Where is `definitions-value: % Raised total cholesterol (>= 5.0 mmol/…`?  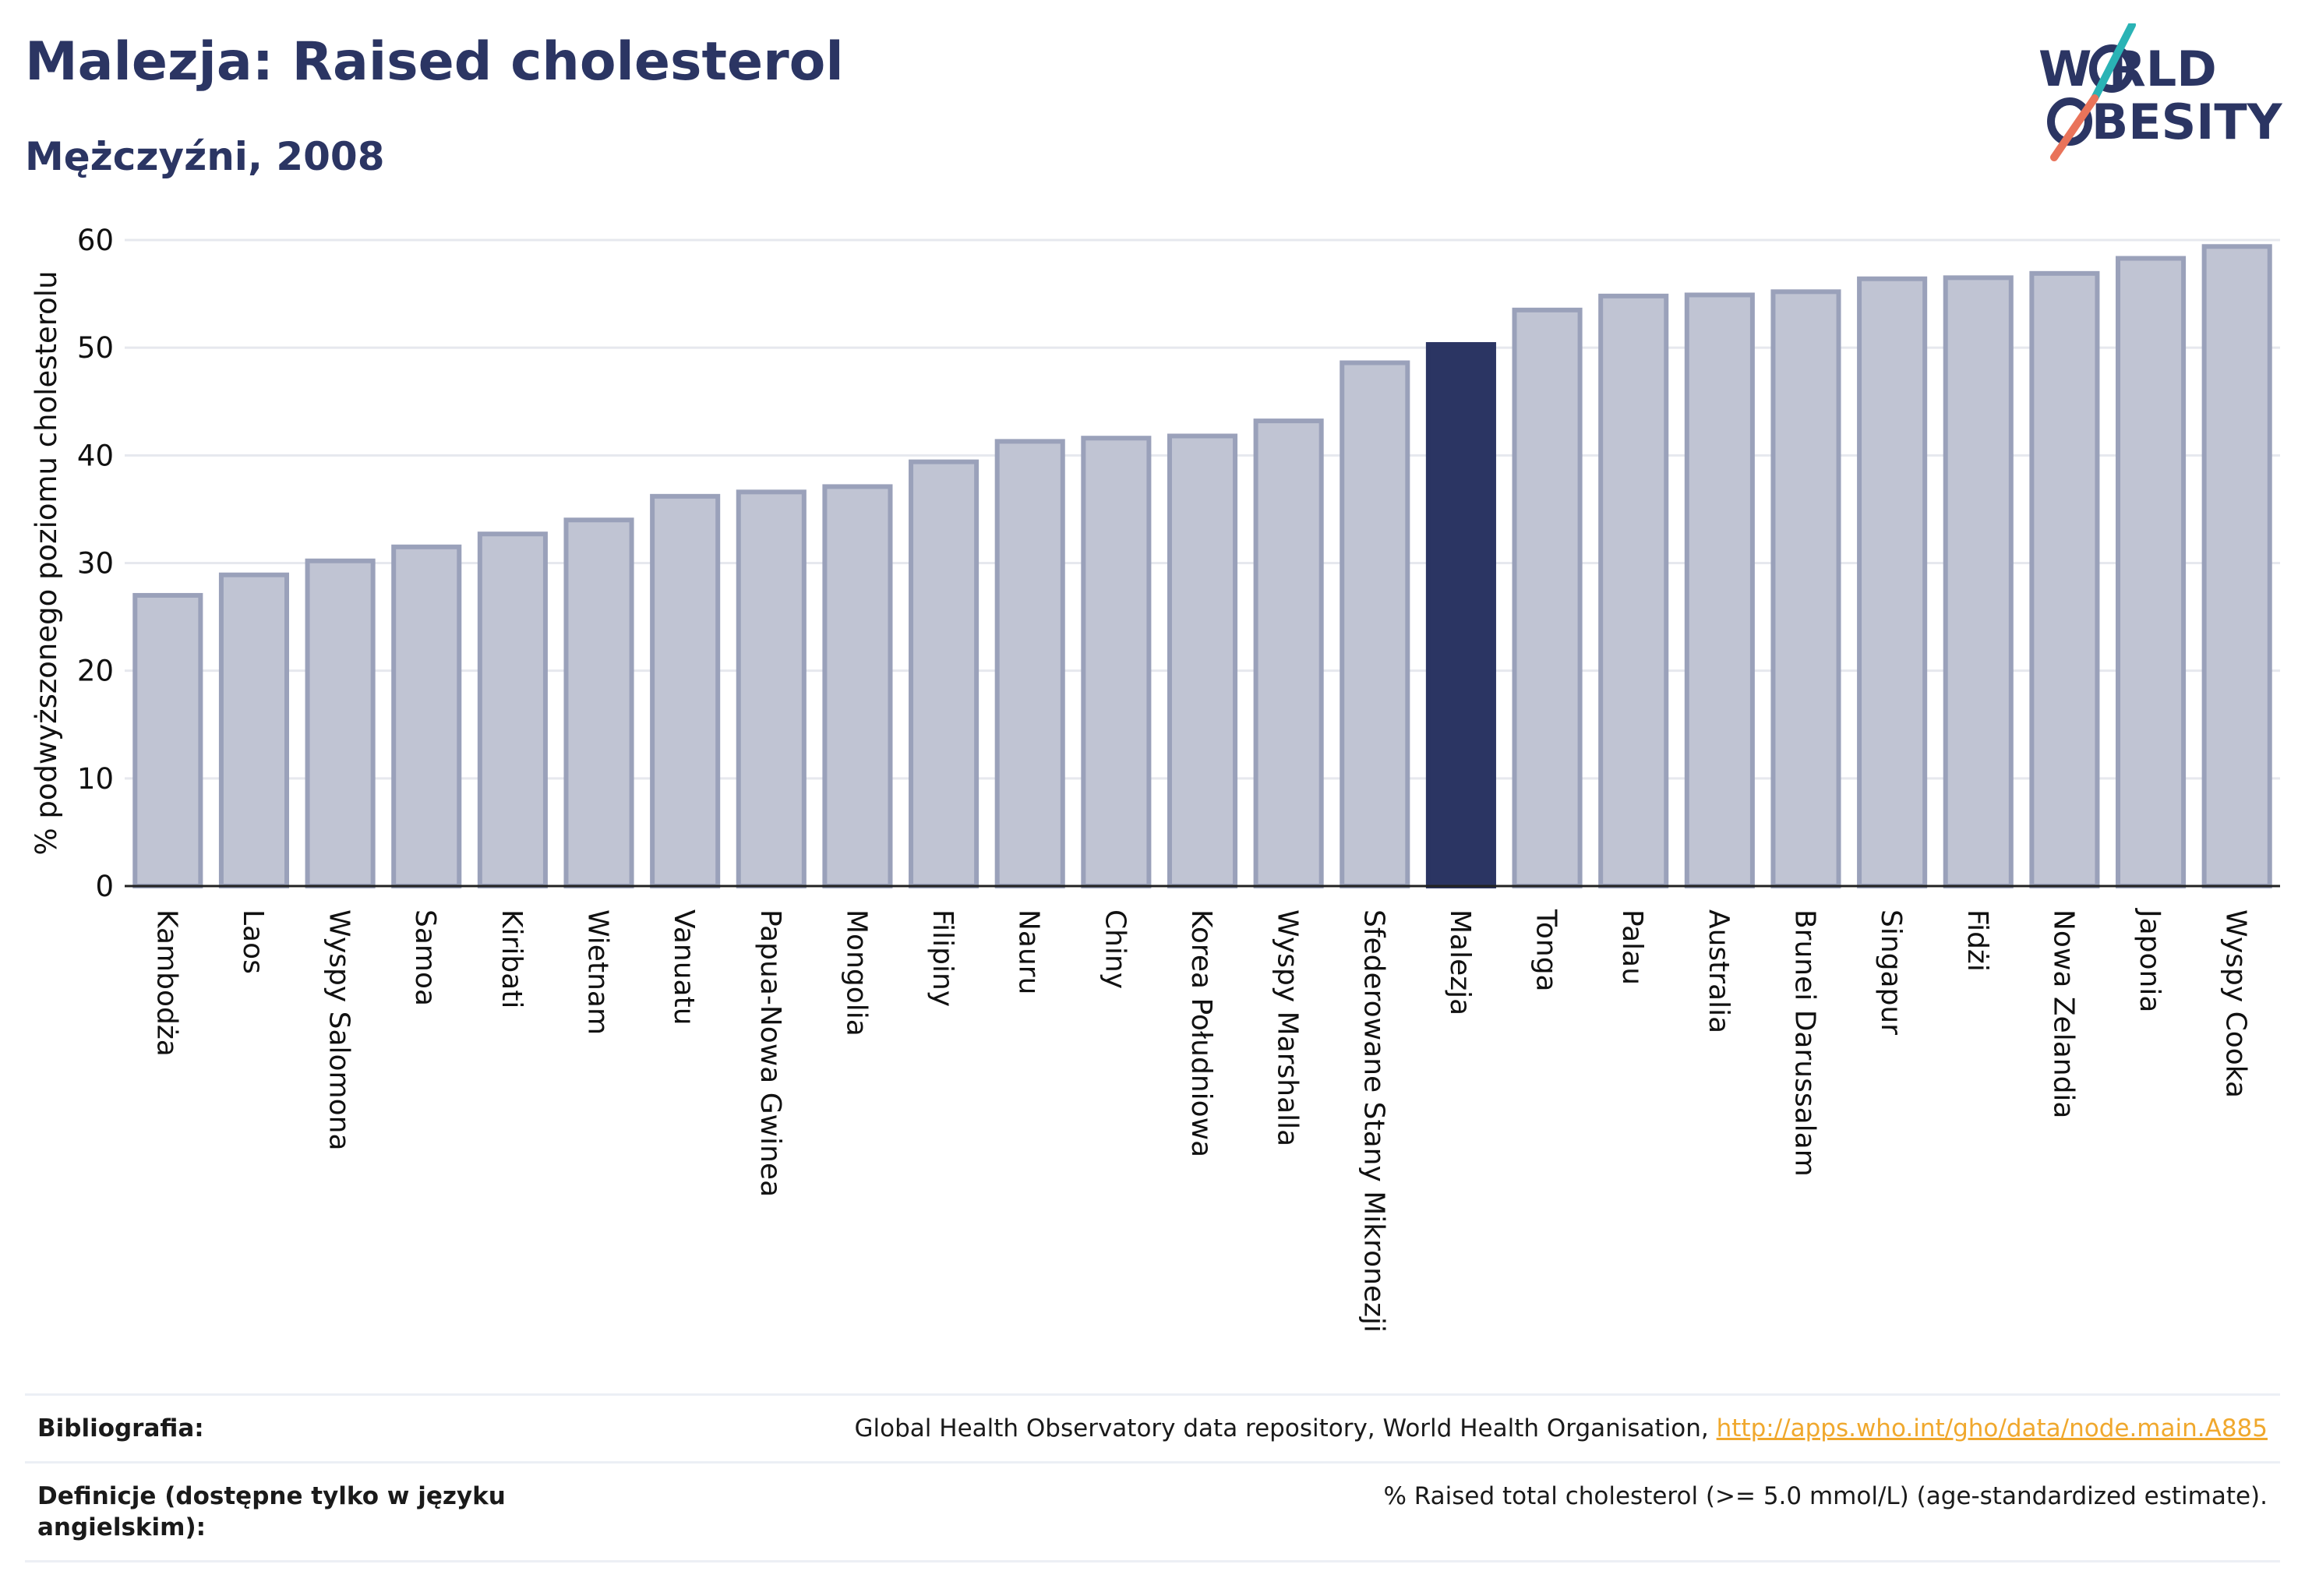
definitions-value: % Raised total cholesterol (>= 5.0 mmol/… is located at coordinates (1825, 1496).